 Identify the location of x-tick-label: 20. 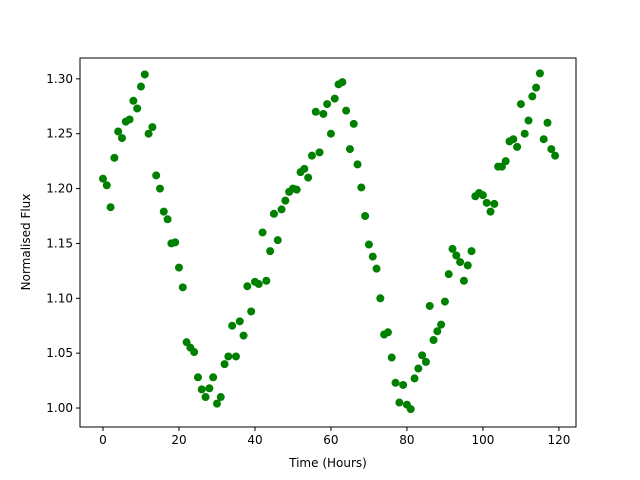
(178, 440).